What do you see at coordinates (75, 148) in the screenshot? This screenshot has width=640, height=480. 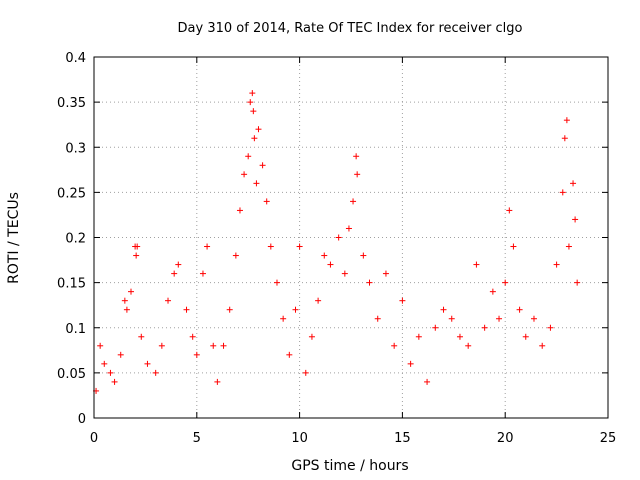 I see `y-tick-label: 0.3` at bounding box center [75, 148].